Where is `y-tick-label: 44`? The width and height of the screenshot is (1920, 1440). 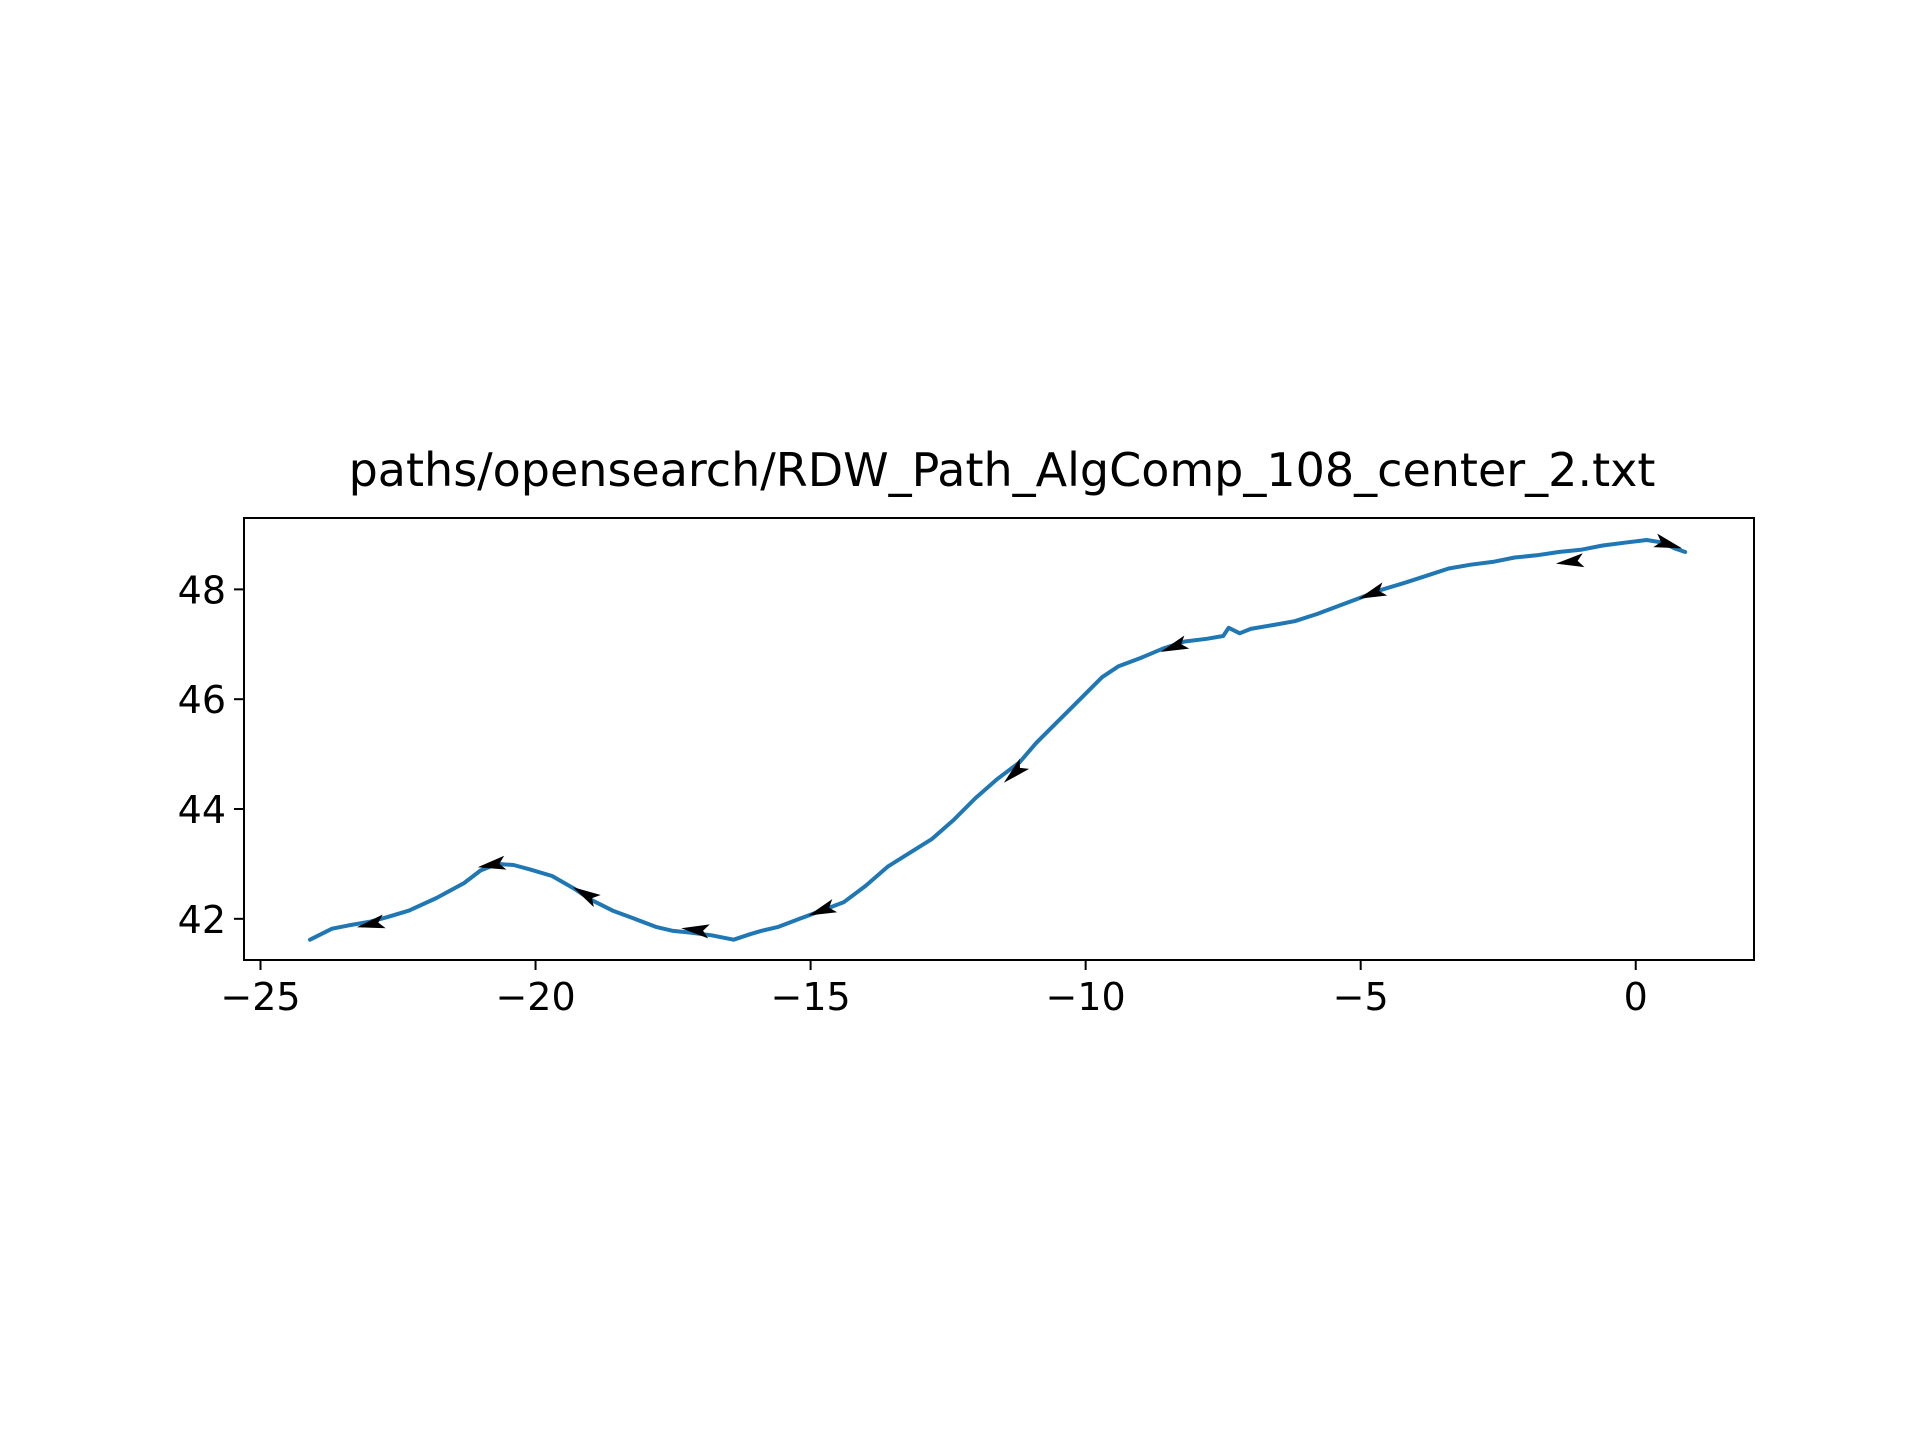 y-tick-label: 44 is located at coordinates (202, 810).